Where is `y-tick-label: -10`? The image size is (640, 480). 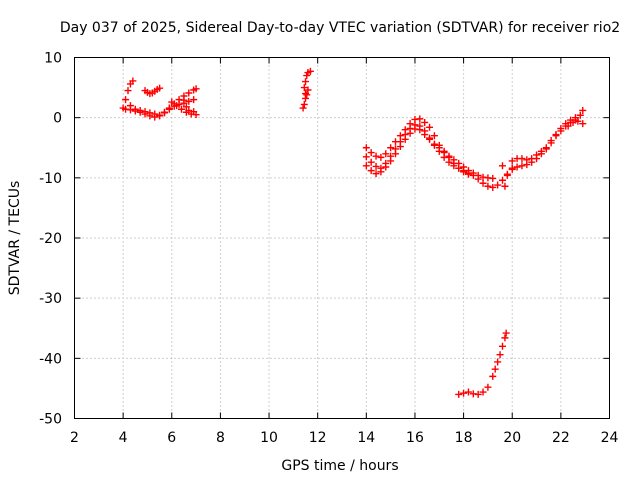
y-tick-label: -10 is located at coordinates (50, 179).